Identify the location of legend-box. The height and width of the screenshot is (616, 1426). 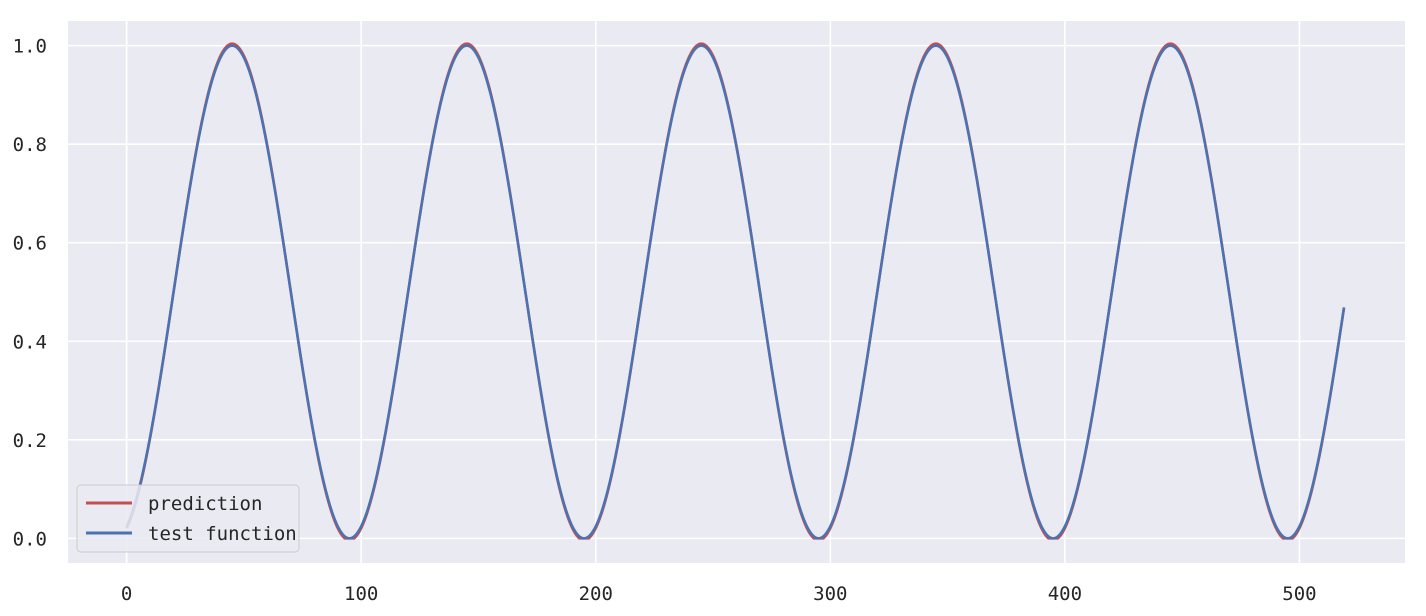
(188, 518).